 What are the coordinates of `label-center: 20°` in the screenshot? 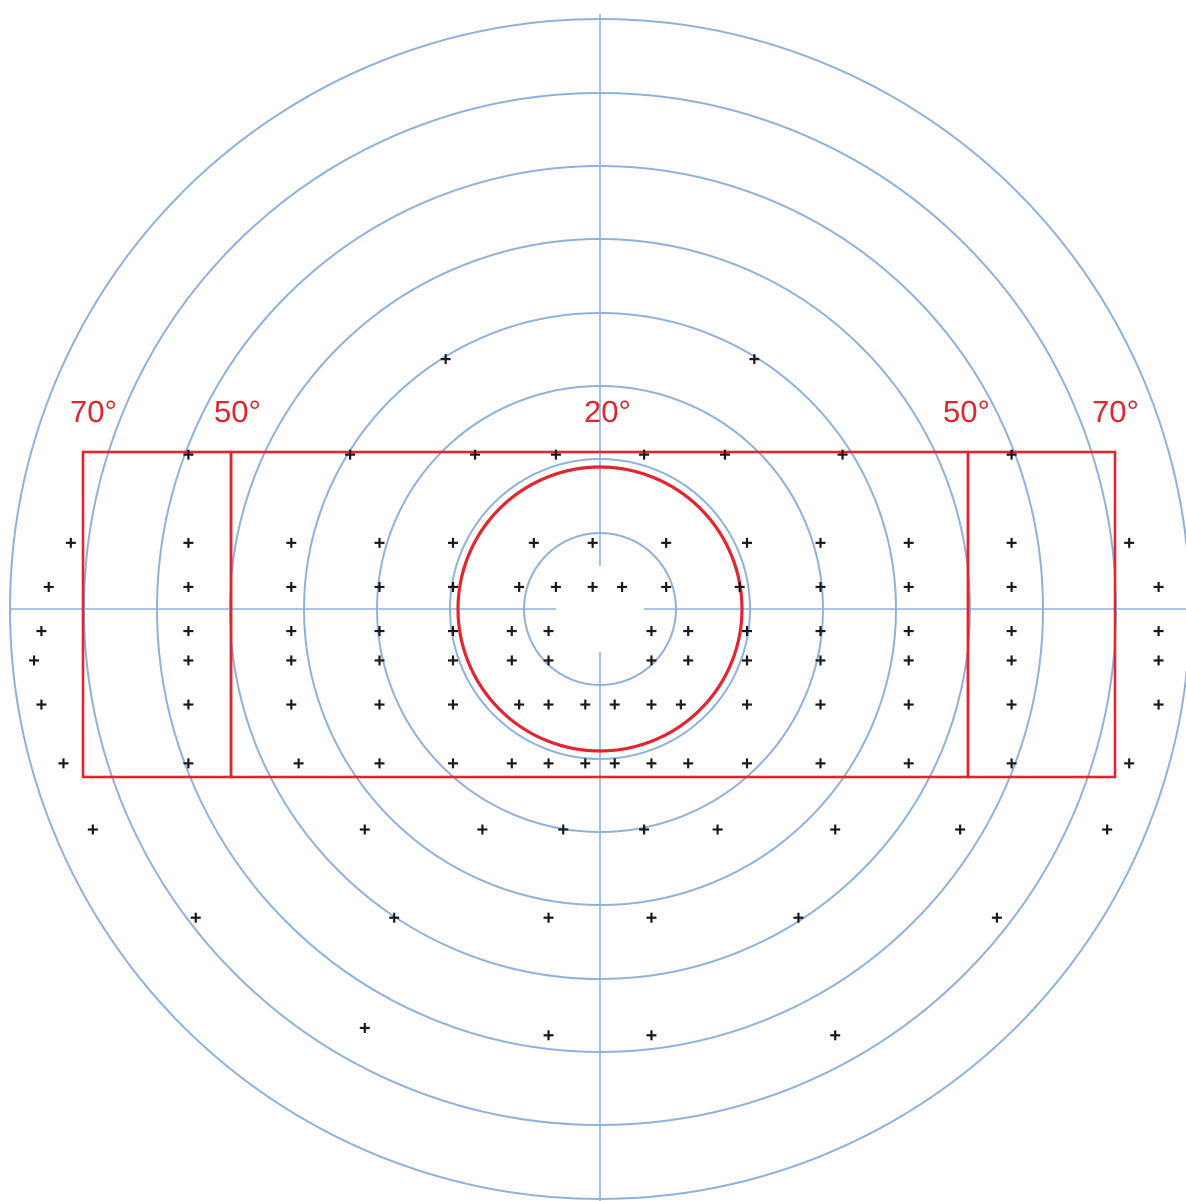 It's located at (607, 411).